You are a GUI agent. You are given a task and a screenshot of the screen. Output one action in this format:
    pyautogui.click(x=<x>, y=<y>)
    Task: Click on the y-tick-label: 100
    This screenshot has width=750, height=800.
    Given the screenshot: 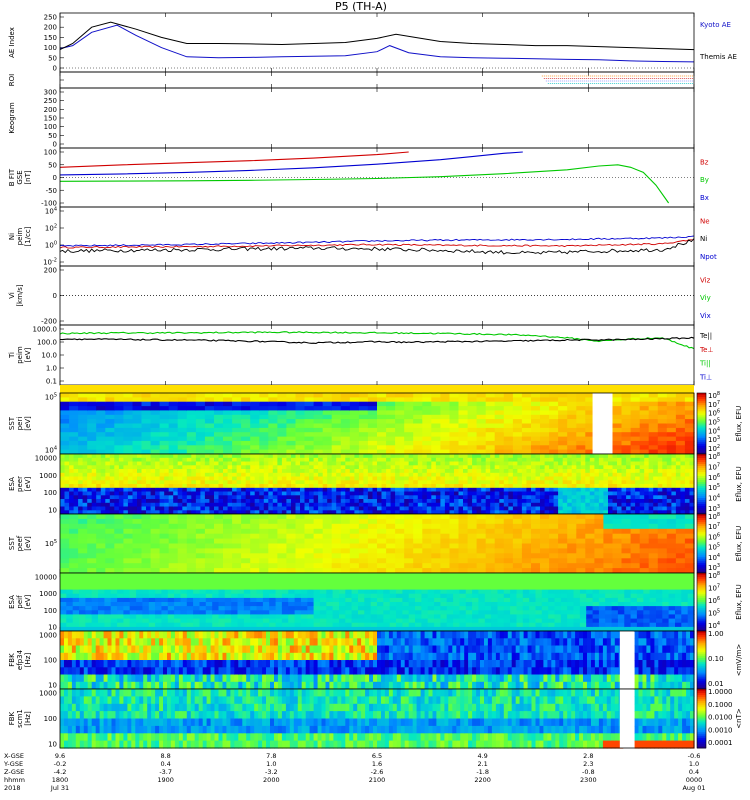 What is the action you would take?
    pyautogui.click(x=50, y=127)
    